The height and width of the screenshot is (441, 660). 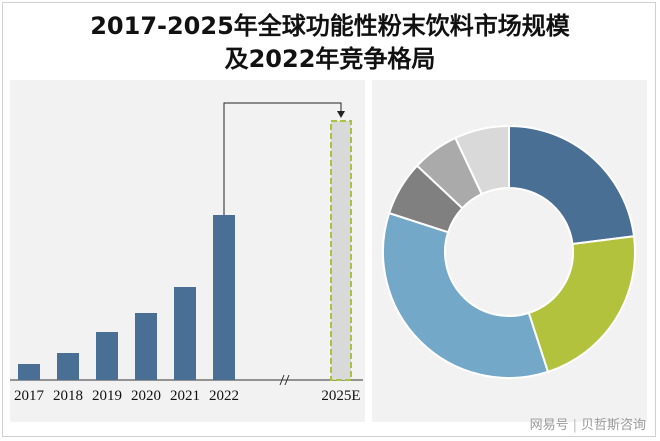 I want to click on title-line-2: 及2022年竞争格局, so click(x=330, y=59).